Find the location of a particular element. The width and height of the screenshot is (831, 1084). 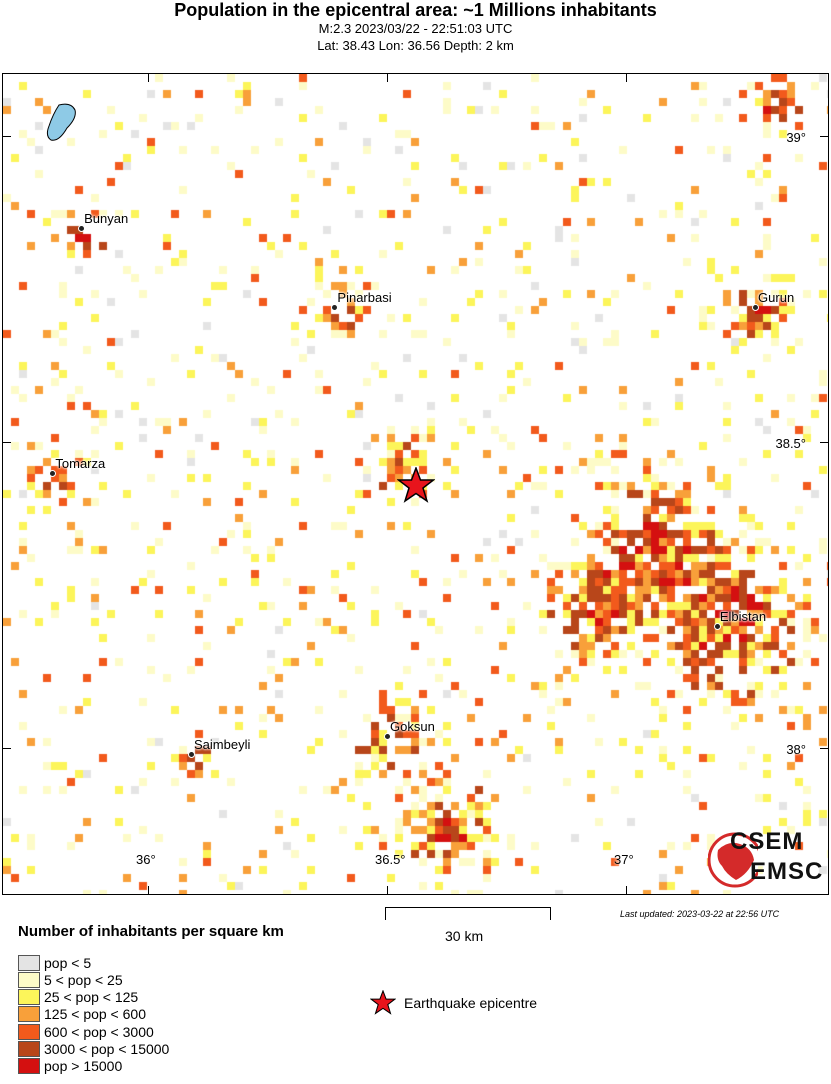

legend-item: 25 < pop < 125 is located at coordinates (78, 997).